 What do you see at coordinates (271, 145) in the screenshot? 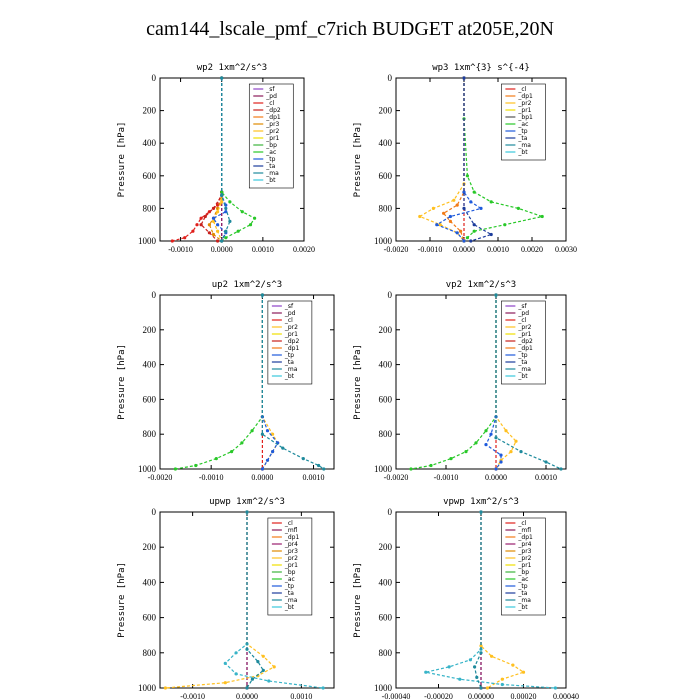
I see `legend-entry: _bp` at bounding box center [271, 145].